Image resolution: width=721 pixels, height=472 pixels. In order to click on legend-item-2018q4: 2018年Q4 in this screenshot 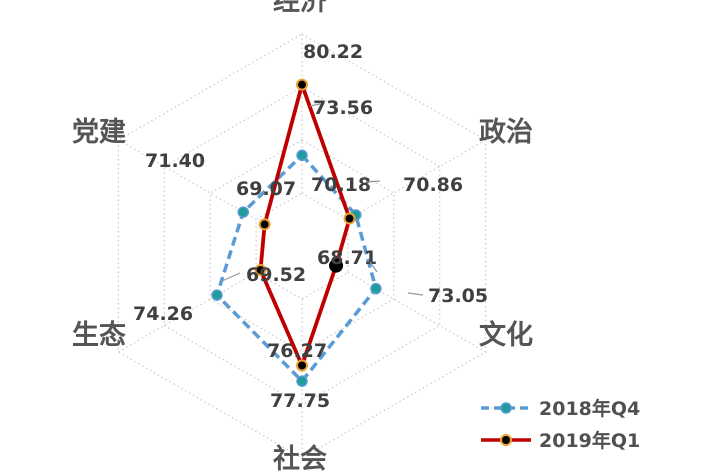, I will do `click(560, 408)`.